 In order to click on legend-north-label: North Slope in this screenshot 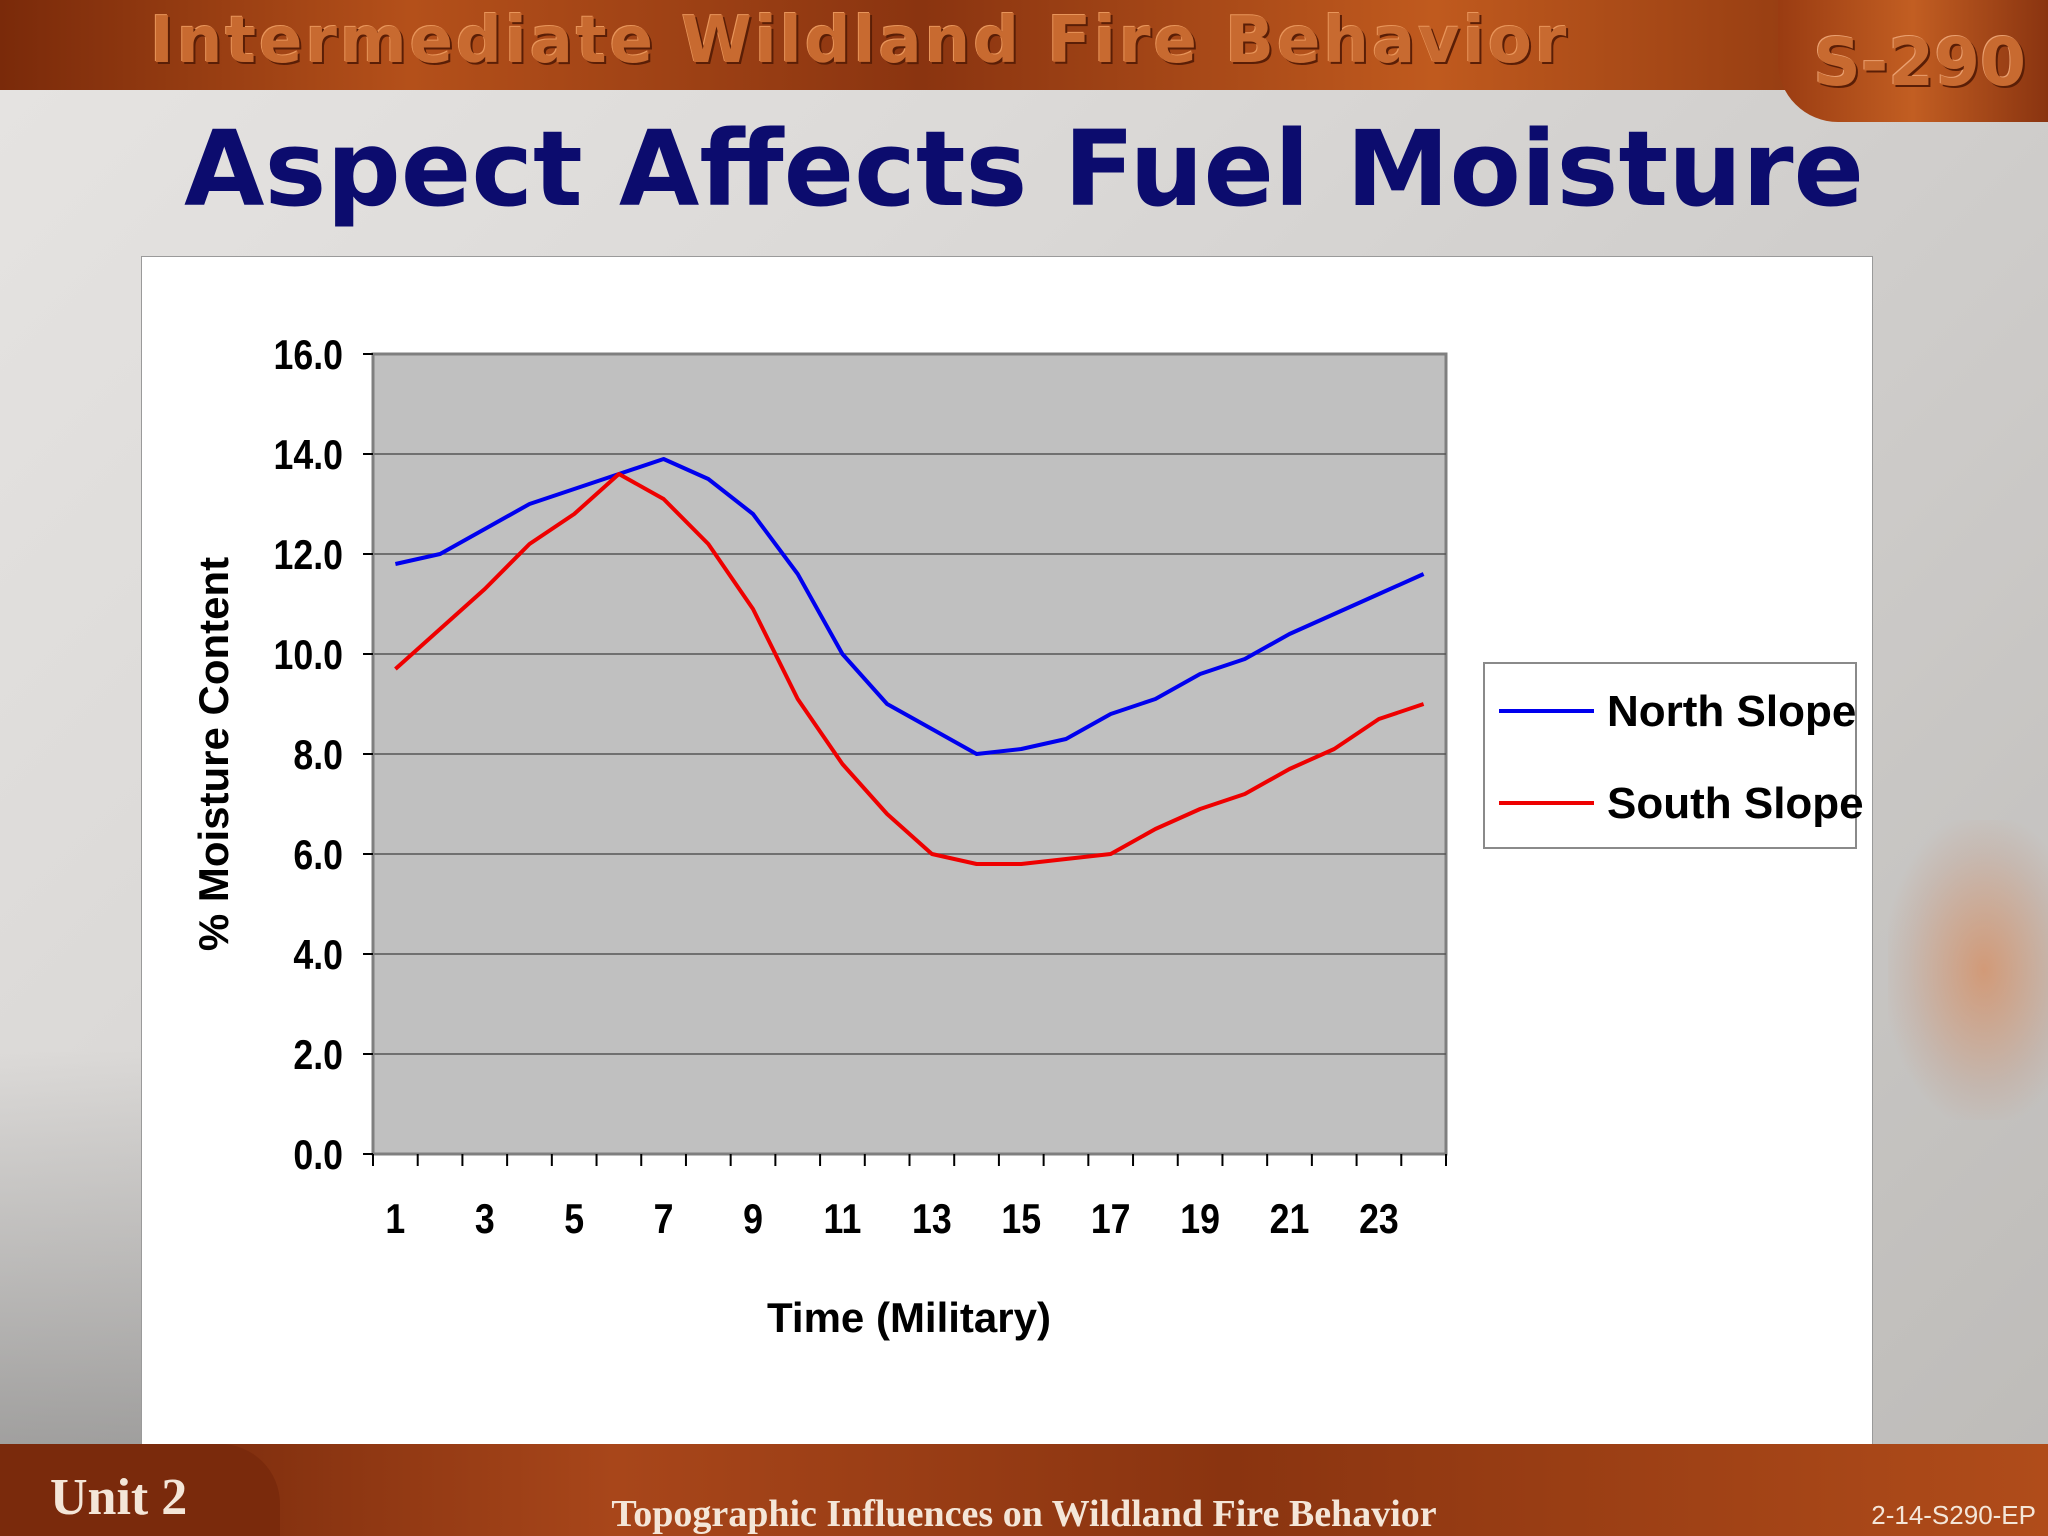, I will do `click(1731, 711)`.